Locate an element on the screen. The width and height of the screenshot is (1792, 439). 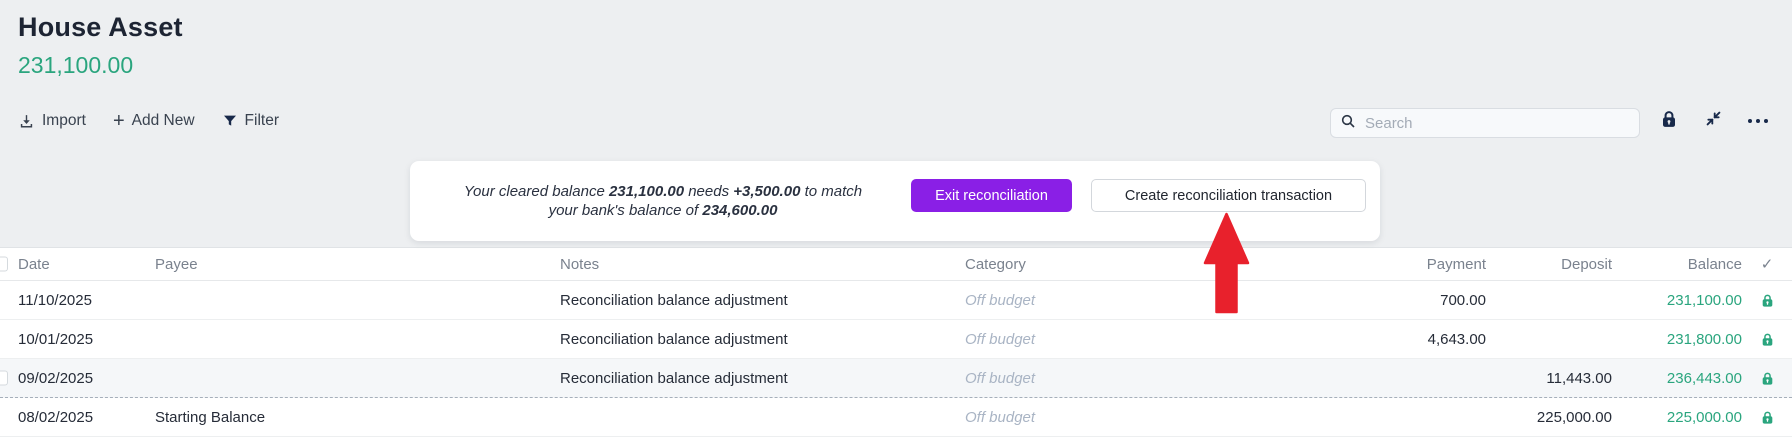
needed-amount: +3,500.00 is located at coordinates (767, 191).